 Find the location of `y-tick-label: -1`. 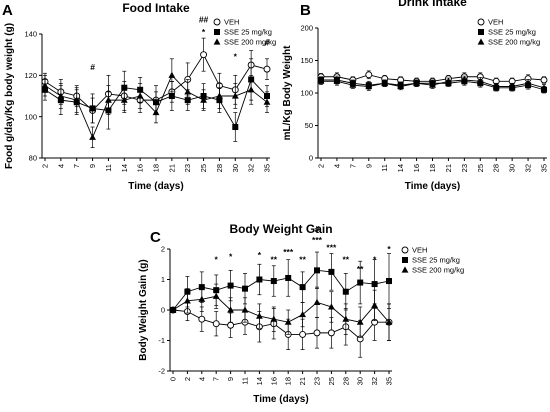

y-tick-label: -1 is located at coordinates (161, 340).